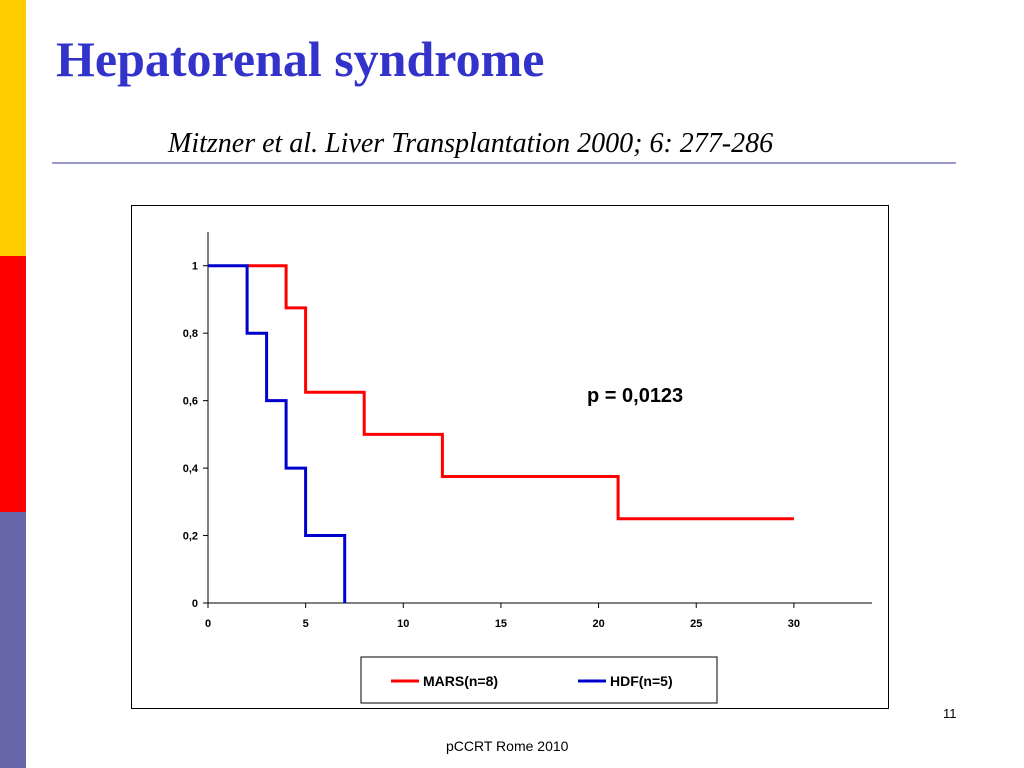 This screenshot has height=768, width=1024. I want to click on footer-text: pCCRT Rome 2010, so click(507, 746).